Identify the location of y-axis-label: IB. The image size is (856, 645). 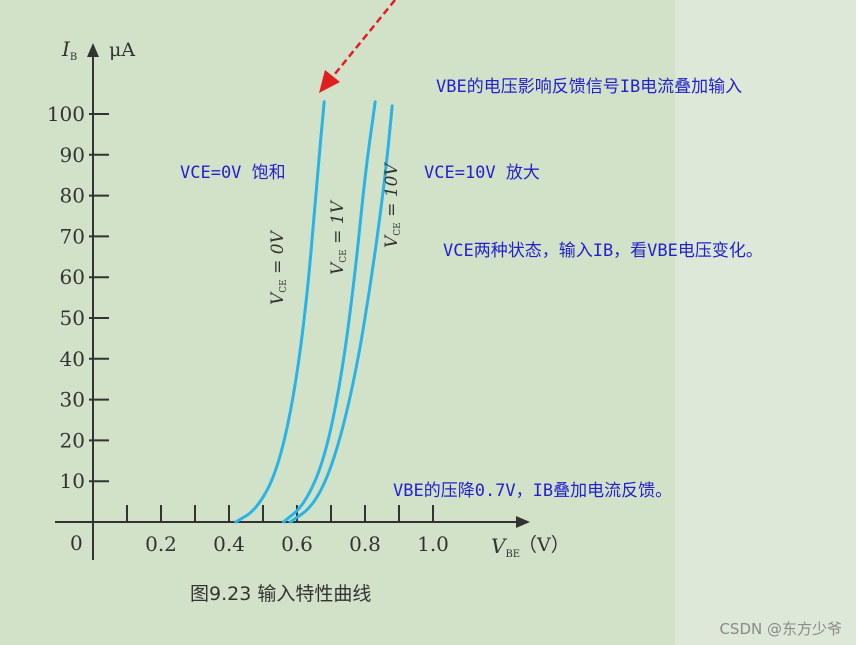
(69, 50).